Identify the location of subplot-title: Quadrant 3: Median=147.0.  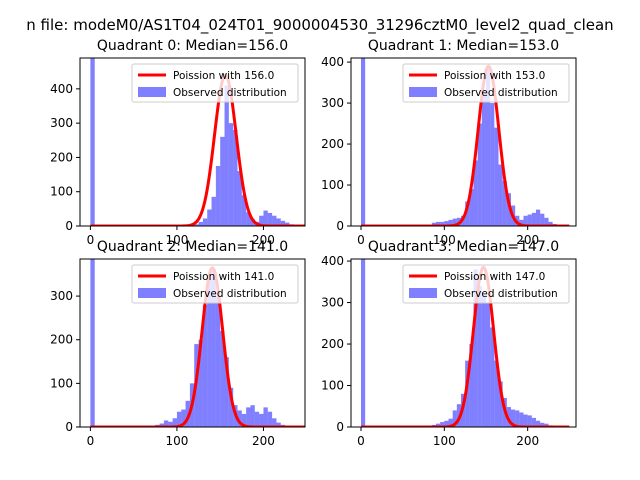
(463, 247).